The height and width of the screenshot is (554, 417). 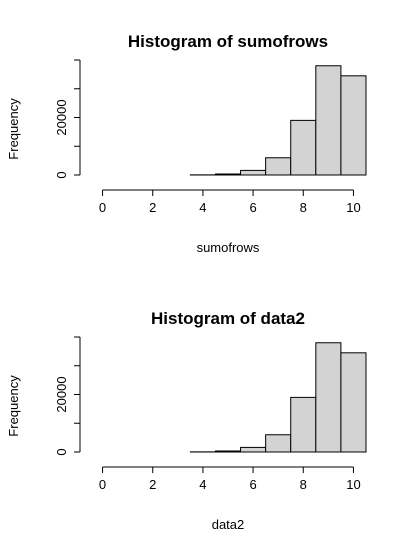 I want to click on chart-title: Histogram of data2, so click(x=228, y=318).